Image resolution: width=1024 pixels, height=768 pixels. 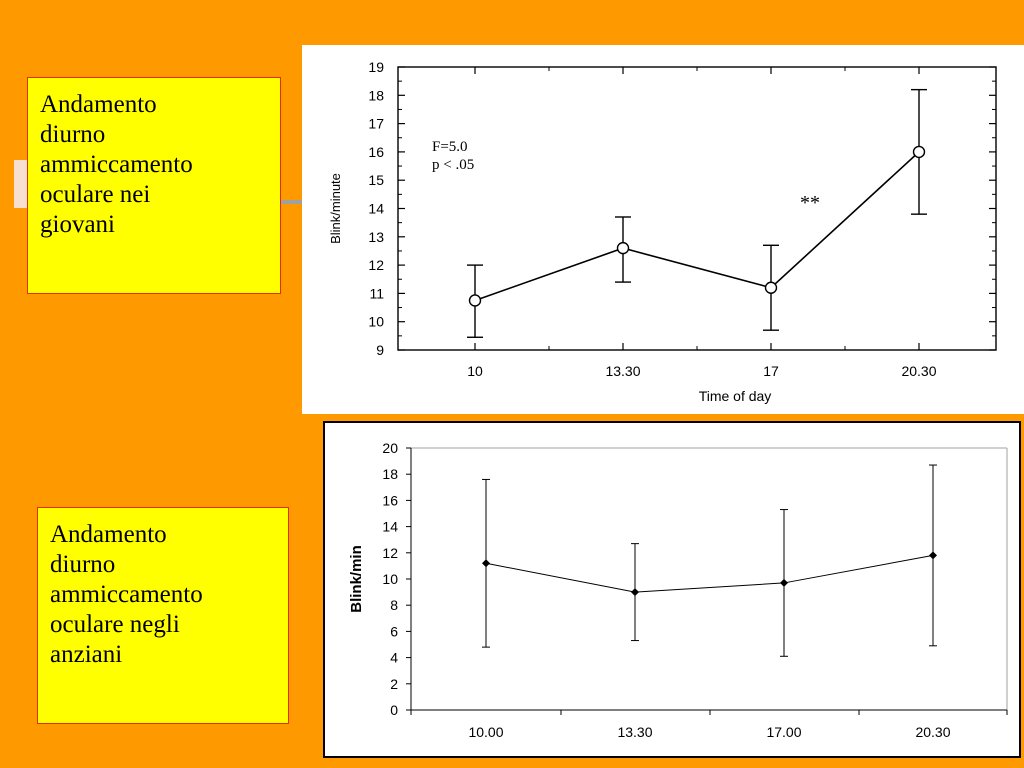 What do you see at coordinates (380, 350) in the screenshot?
I see `y-tick-label: 9` at bounding box center [380, 350].